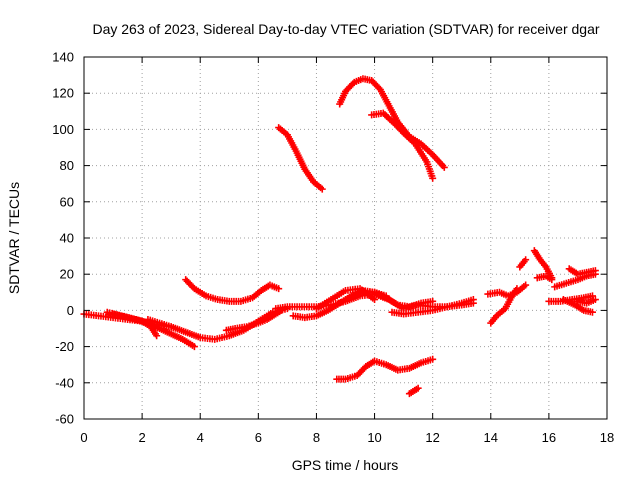  I want to click on y-tick-label: 100, so click(63, 129).